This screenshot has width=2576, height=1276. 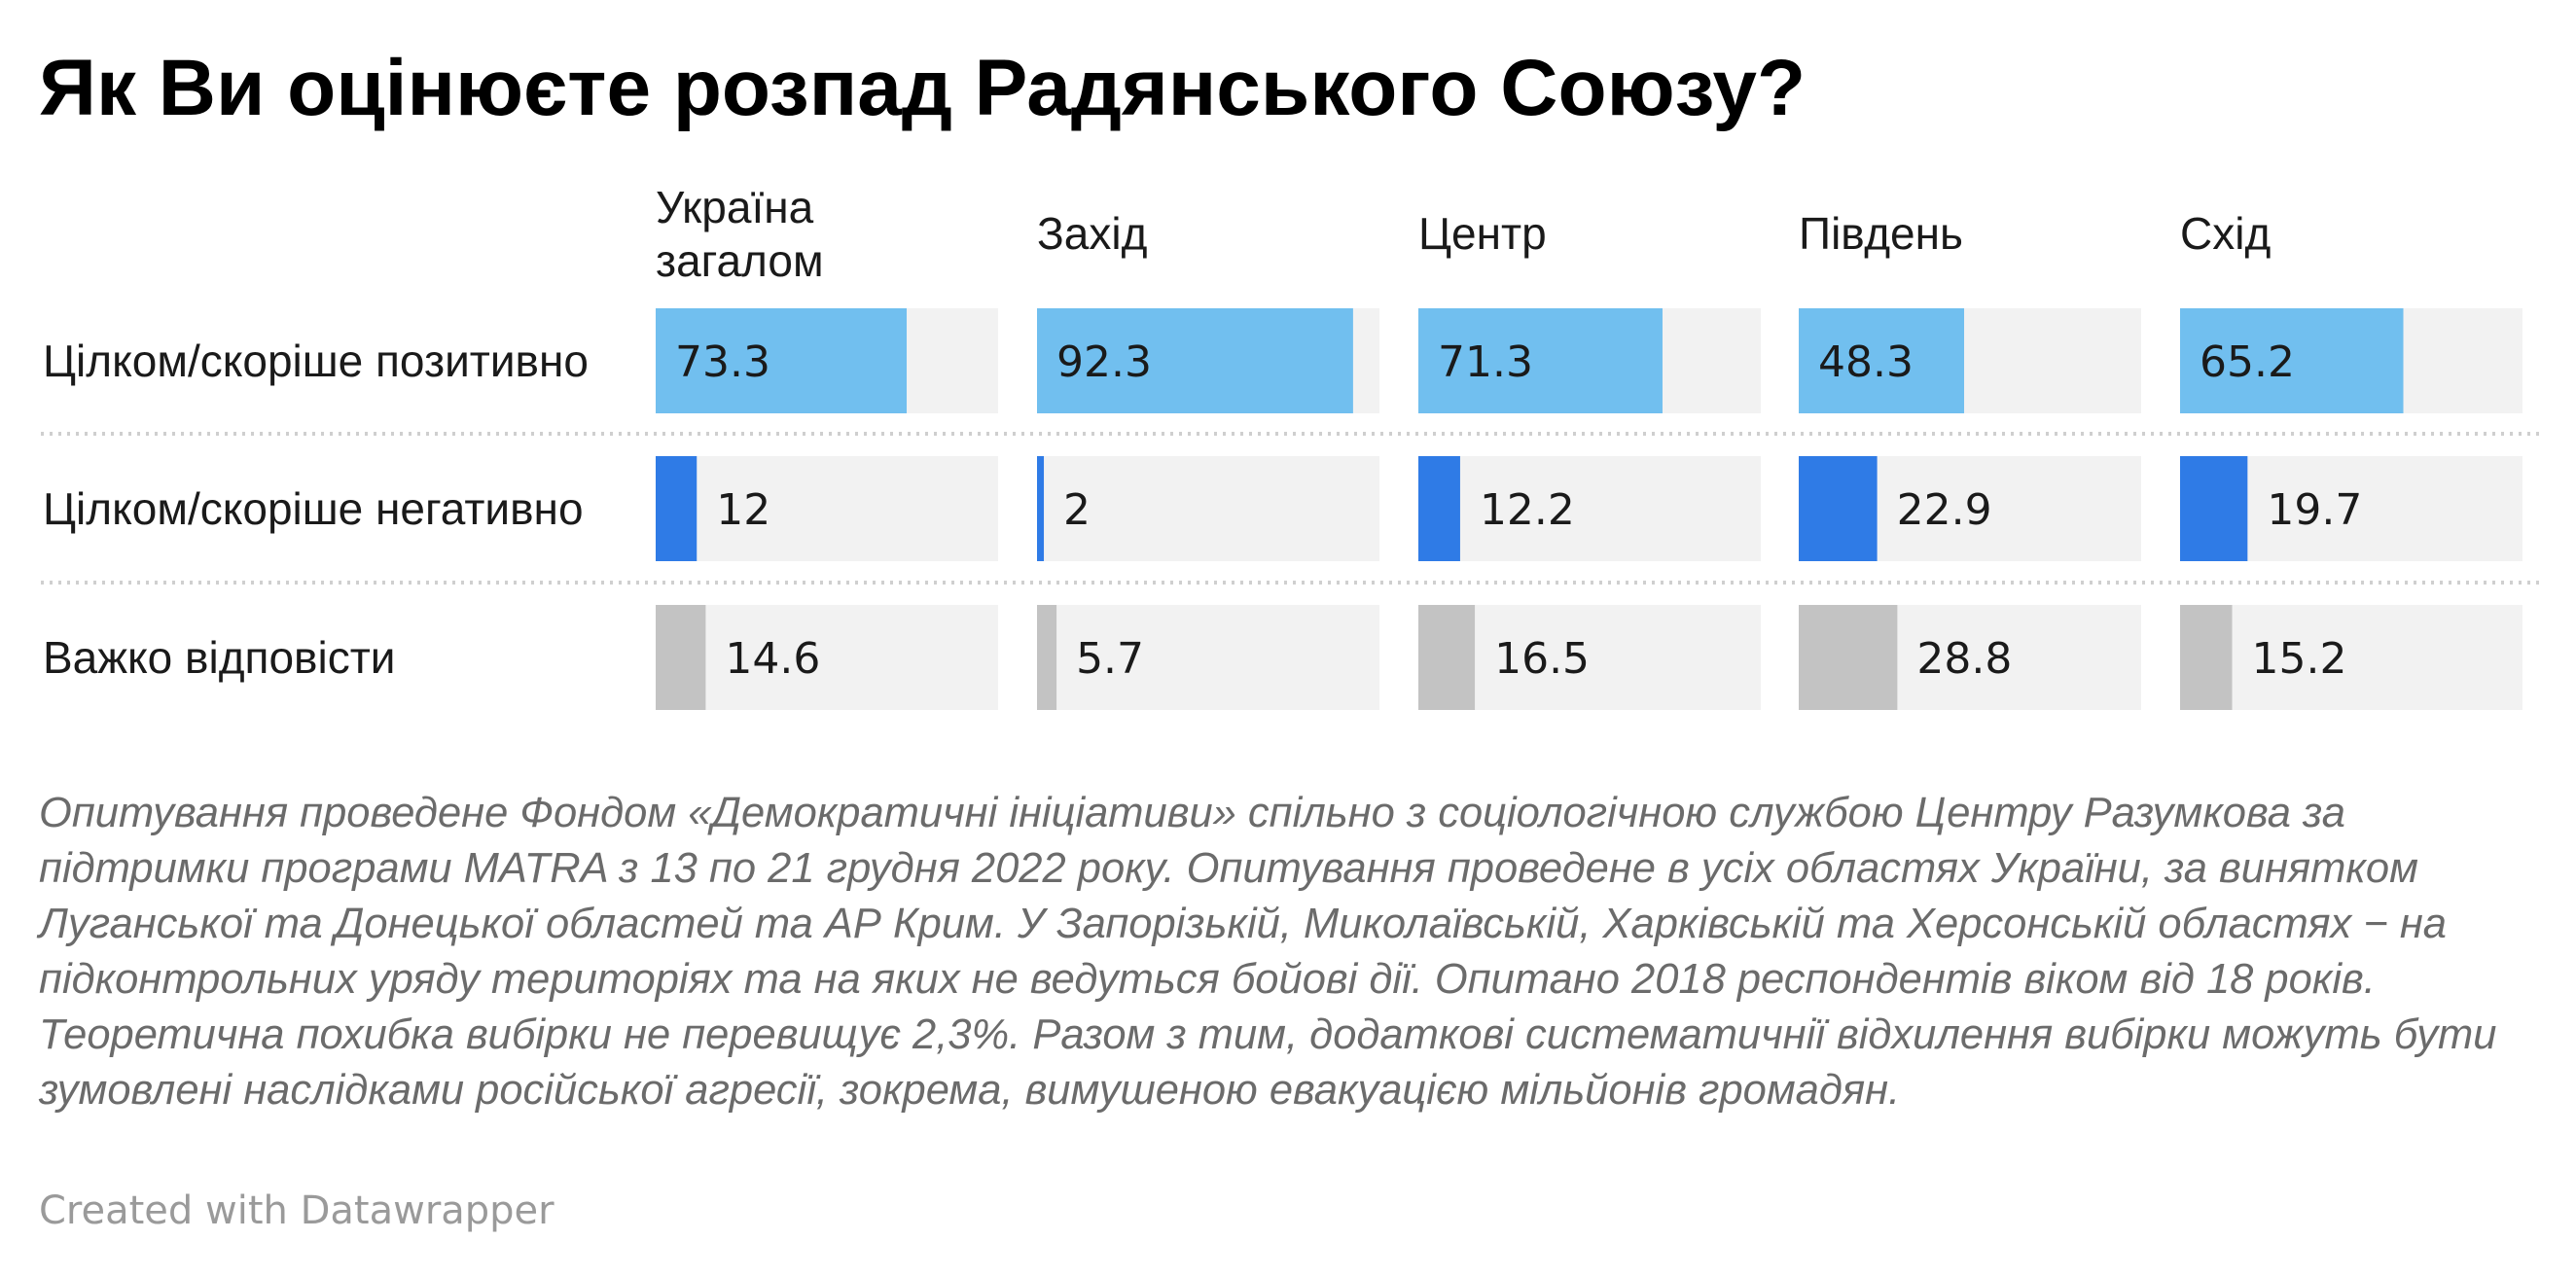 What do you see at coordinates (1944, 510) in the screenshot?
I see `data-label: 22.9` at bounding box center [1944, 510].